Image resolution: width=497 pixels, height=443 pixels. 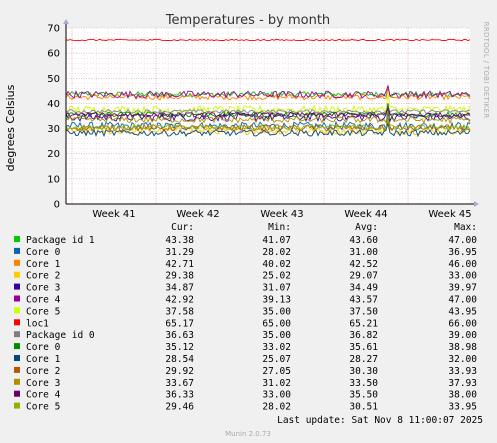 I want to click on legend-cur-value: 42.92, so click(x=179, y=300).